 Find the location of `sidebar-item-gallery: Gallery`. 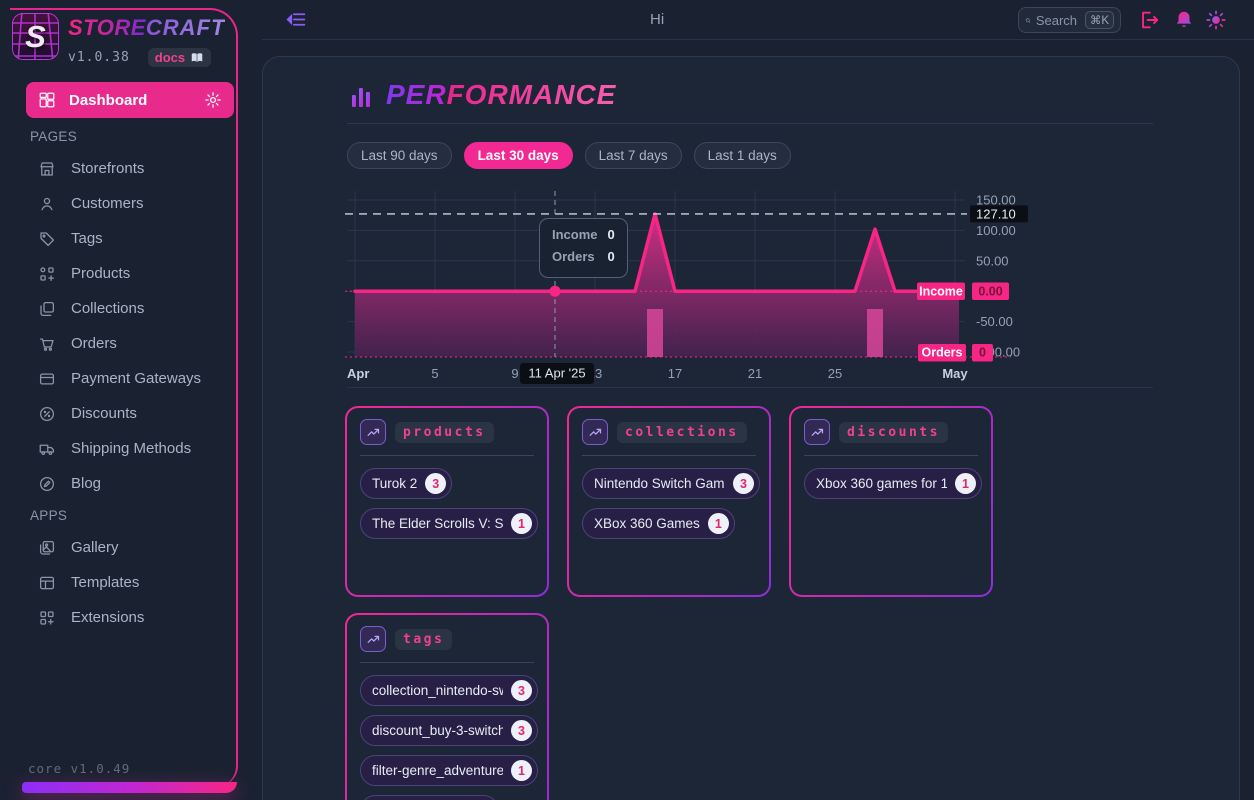

sidebar-item-gallery: Gallery is located at coordinates (118, 547).